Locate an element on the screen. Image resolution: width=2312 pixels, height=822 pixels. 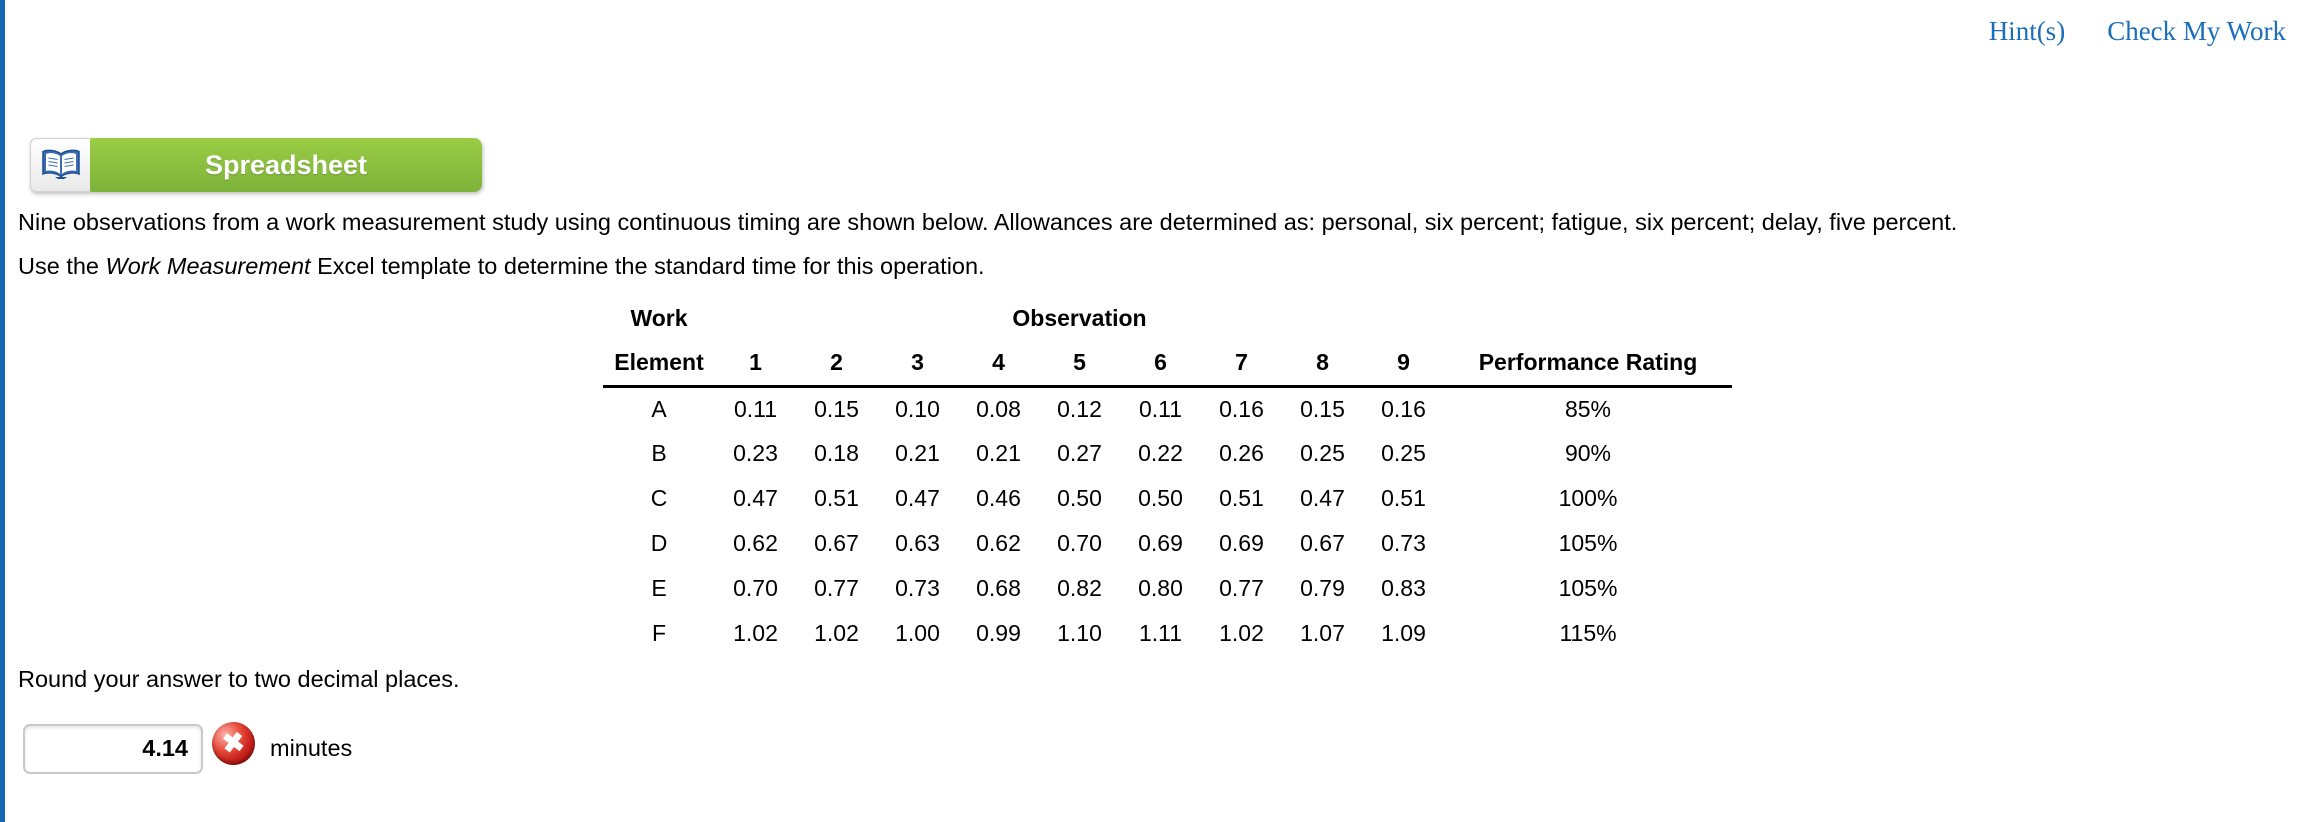
work-header: Work is located at coordinates (659, 318).